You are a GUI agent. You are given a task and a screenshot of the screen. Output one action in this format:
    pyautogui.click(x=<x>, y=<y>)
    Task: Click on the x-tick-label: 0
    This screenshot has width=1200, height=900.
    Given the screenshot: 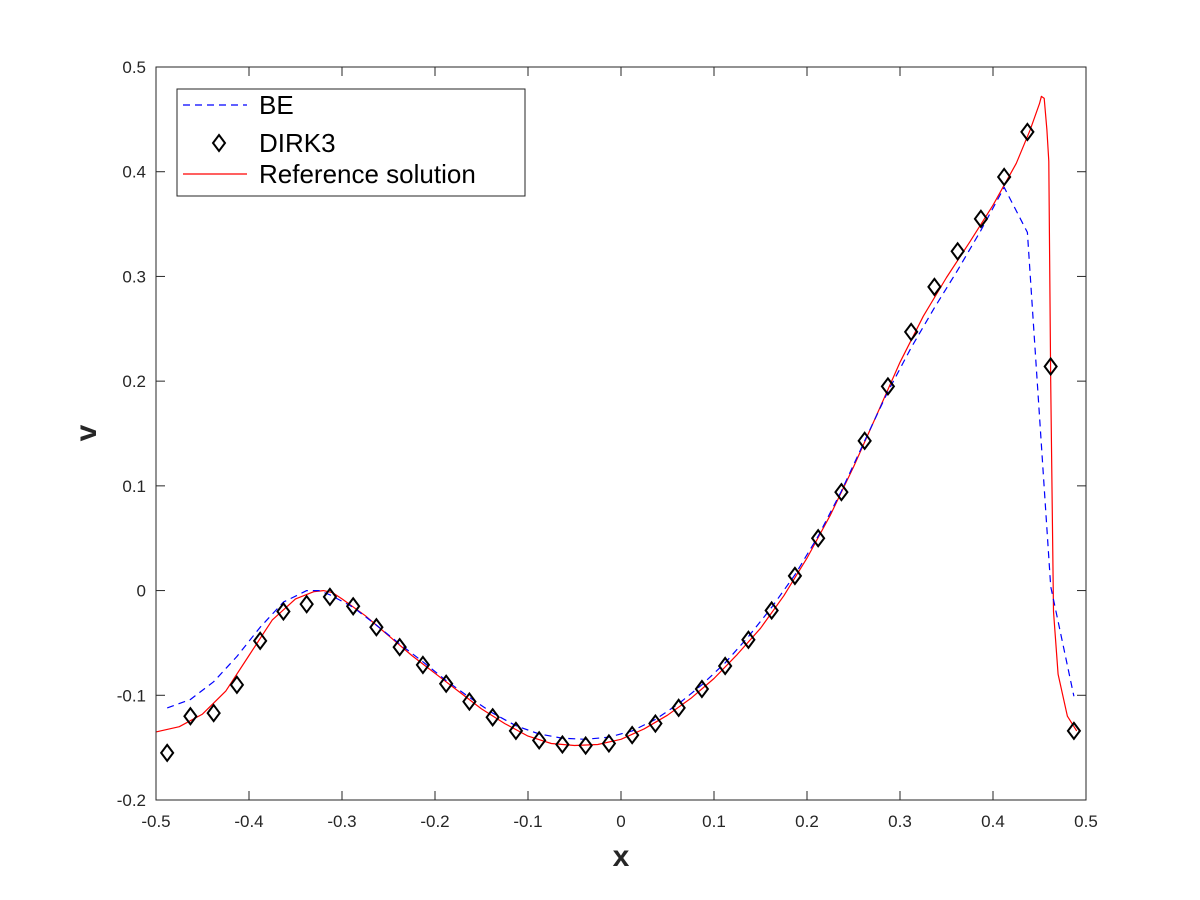 What is the action you would take?
    pyautogui.click(x=620, y=821)
    